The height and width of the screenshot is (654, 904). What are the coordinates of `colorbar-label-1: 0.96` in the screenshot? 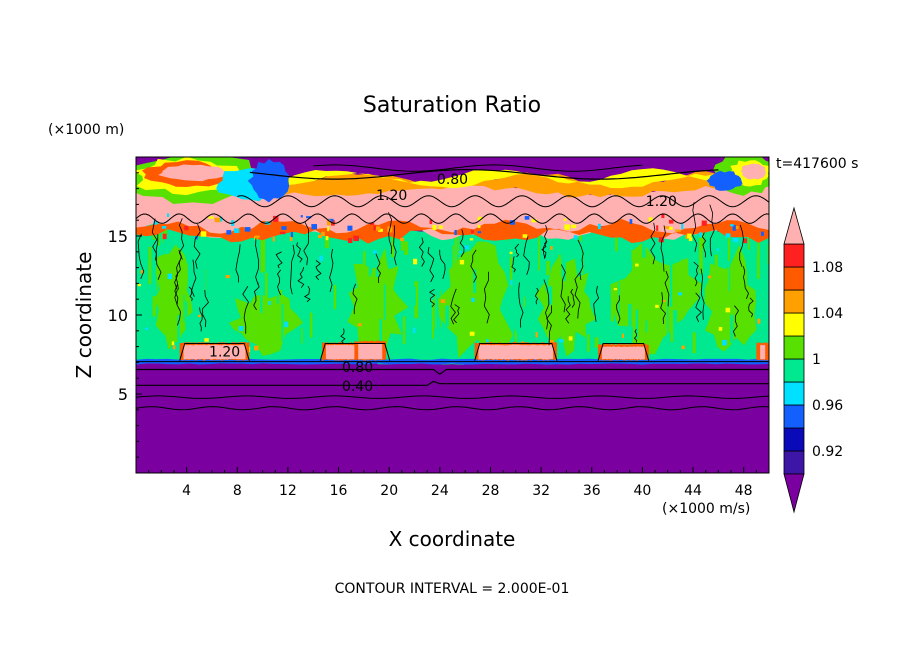 It's located at (827, 406).